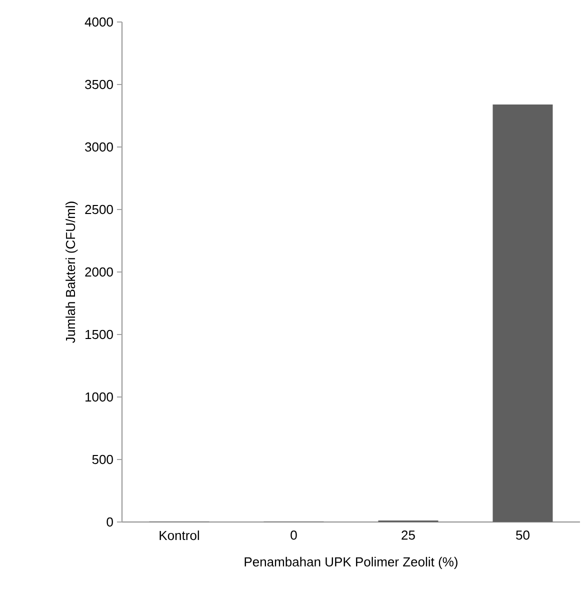 The image size is (583, 598). I want to click on y-tick-label: 1000, so click(99, 397).